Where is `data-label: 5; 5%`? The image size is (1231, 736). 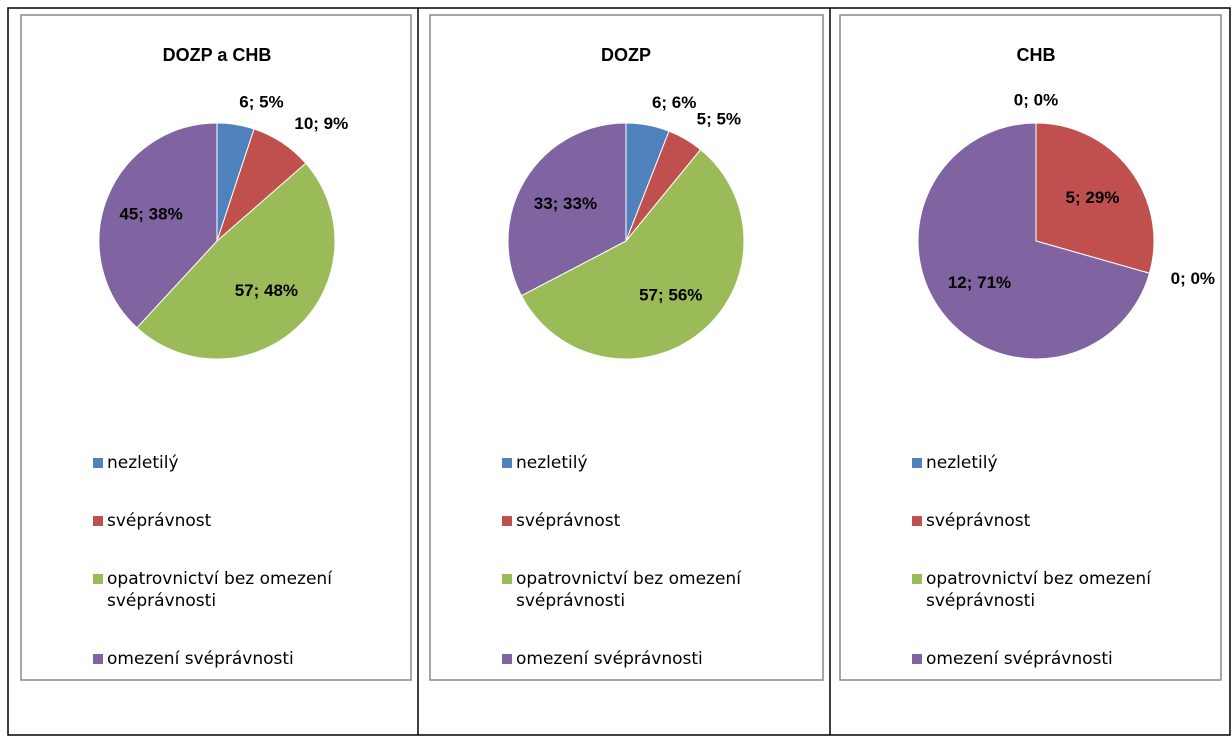 data-label: 5; 5% is located at coordinates (719, 119).